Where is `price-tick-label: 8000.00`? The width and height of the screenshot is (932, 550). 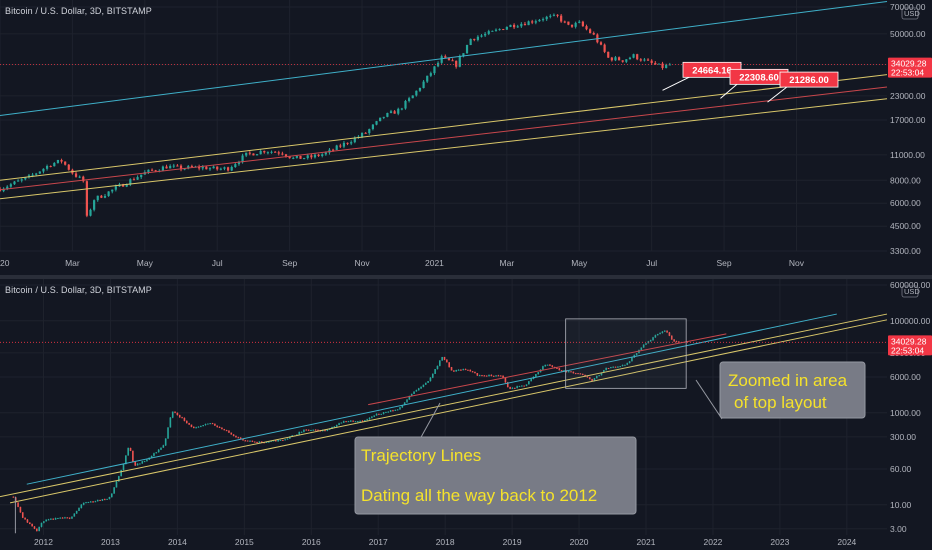
price-tick-label: 8000.00 is located at coordinates (905, 180).